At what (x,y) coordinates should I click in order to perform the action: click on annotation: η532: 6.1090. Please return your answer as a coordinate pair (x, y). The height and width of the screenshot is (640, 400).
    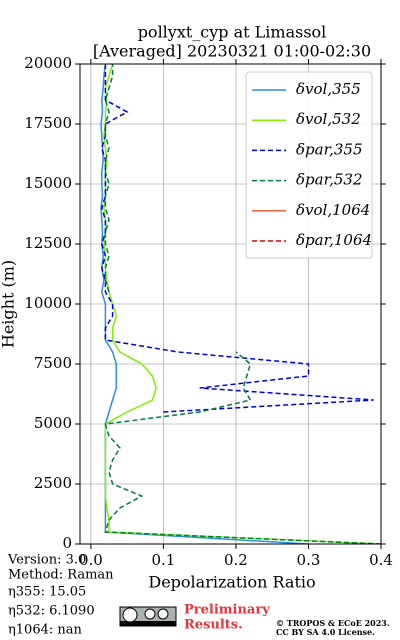
    Looking at the image, I should click on (51, 611).